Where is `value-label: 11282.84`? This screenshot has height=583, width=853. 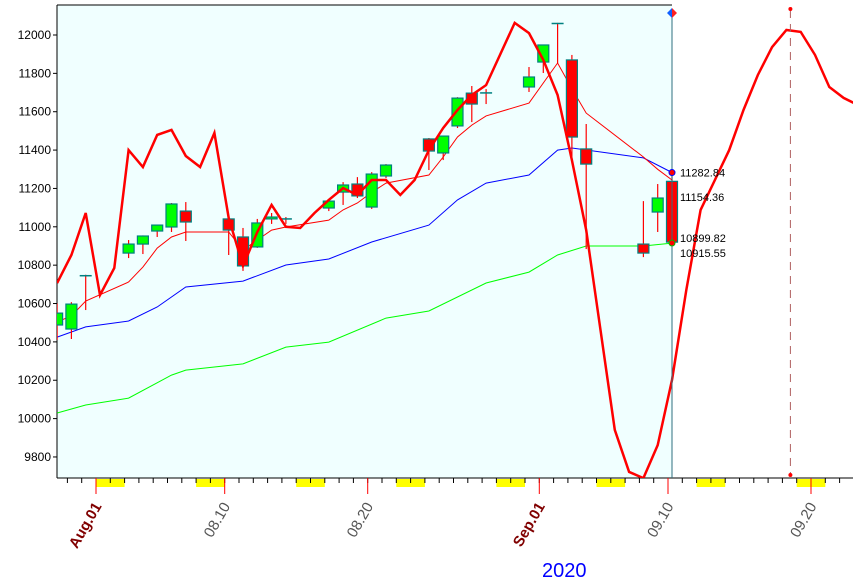
value-label: 11282.84 is located at coordinates (702, 174).